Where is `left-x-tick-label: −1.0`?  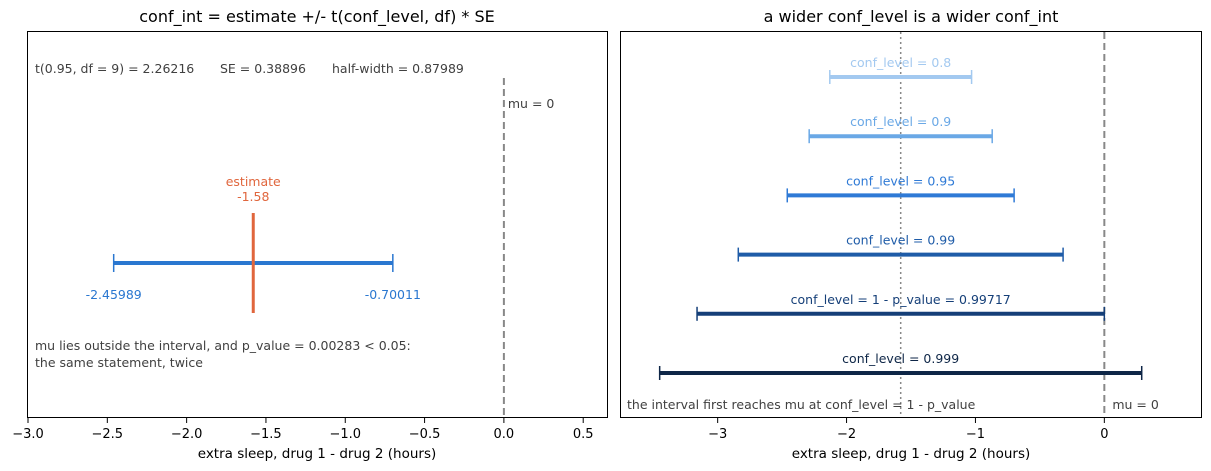 left-x-tick-label: −1.0 is located at coordinates (345, 434).